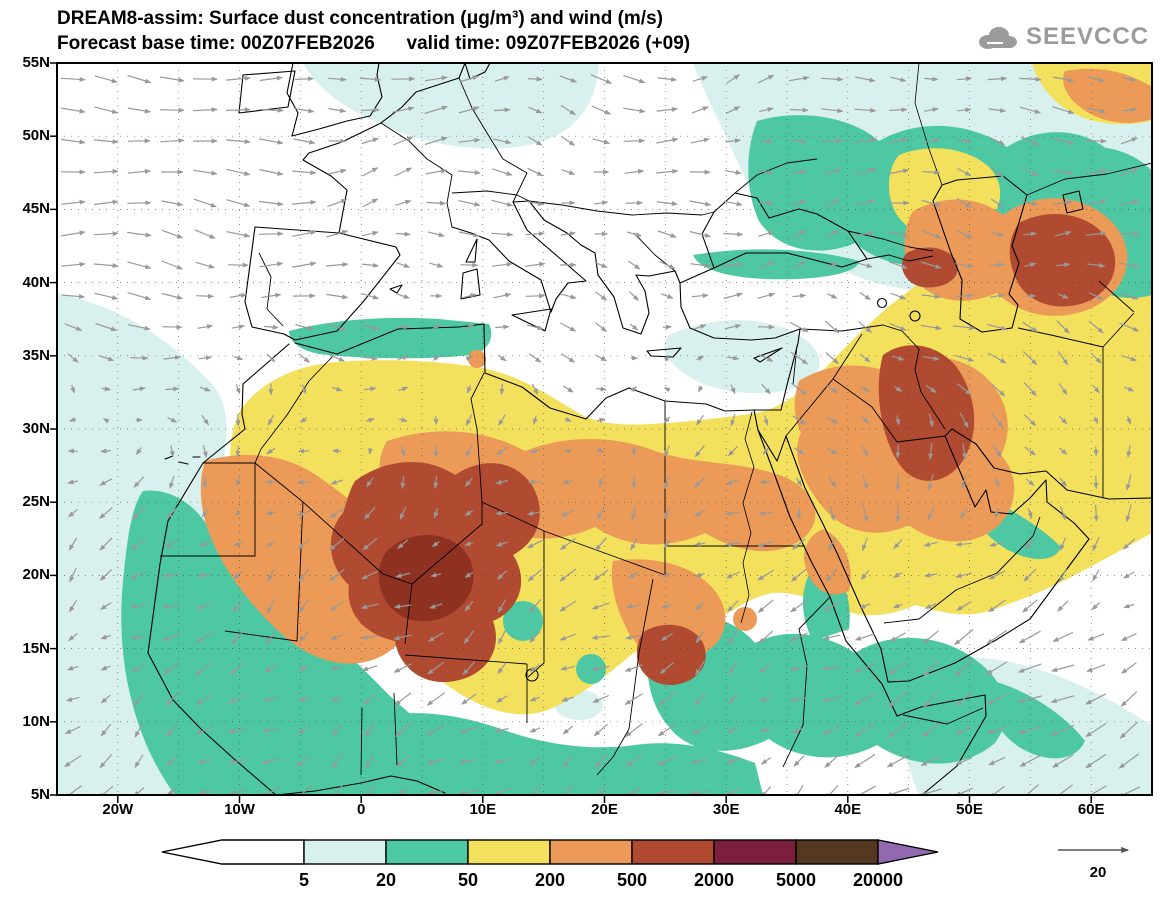 This screenshot has width=1165, height=907. What do you see at coordinates (848, 809) in the screenshot?
I see `lon-label: 40E` at bounding box center [848, 809].